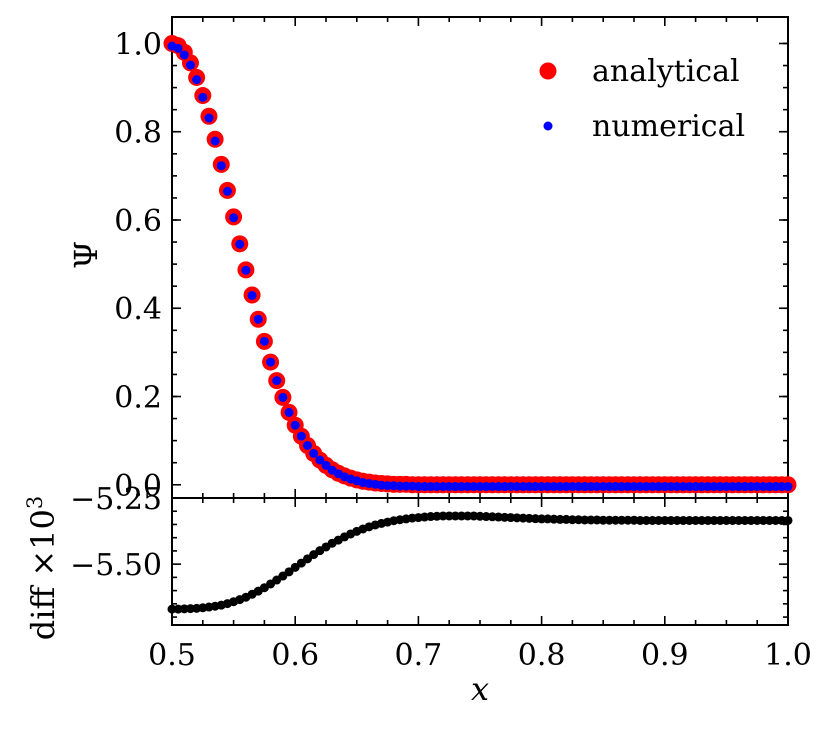  What do you see at coordinates (548, 126) in the screenshot?
I see `legend-numerical-marker` at bounding box center [548, 126].